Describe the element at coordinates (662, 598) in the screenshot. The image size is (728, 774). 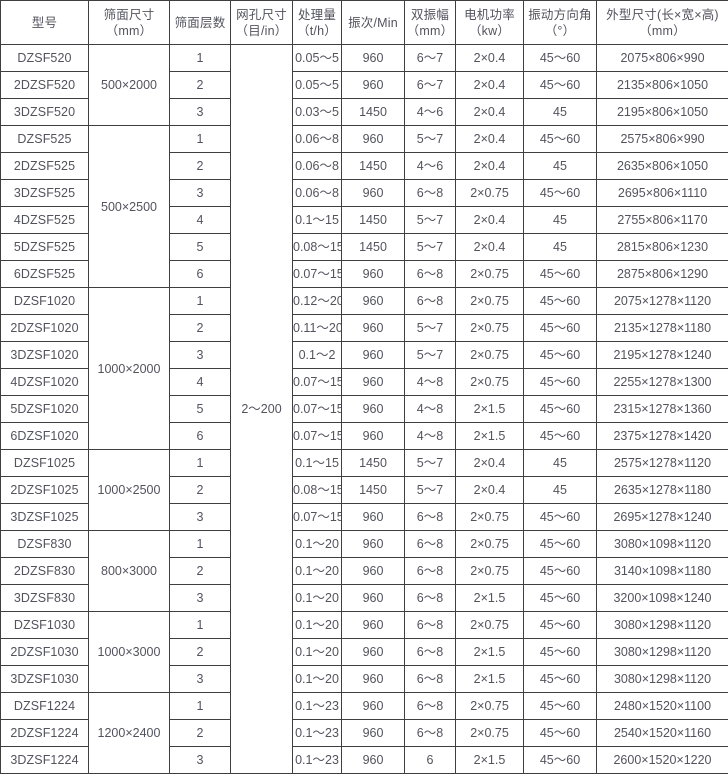
I see `cell-overall-dimensions: 3200×1098×1240` at that location.